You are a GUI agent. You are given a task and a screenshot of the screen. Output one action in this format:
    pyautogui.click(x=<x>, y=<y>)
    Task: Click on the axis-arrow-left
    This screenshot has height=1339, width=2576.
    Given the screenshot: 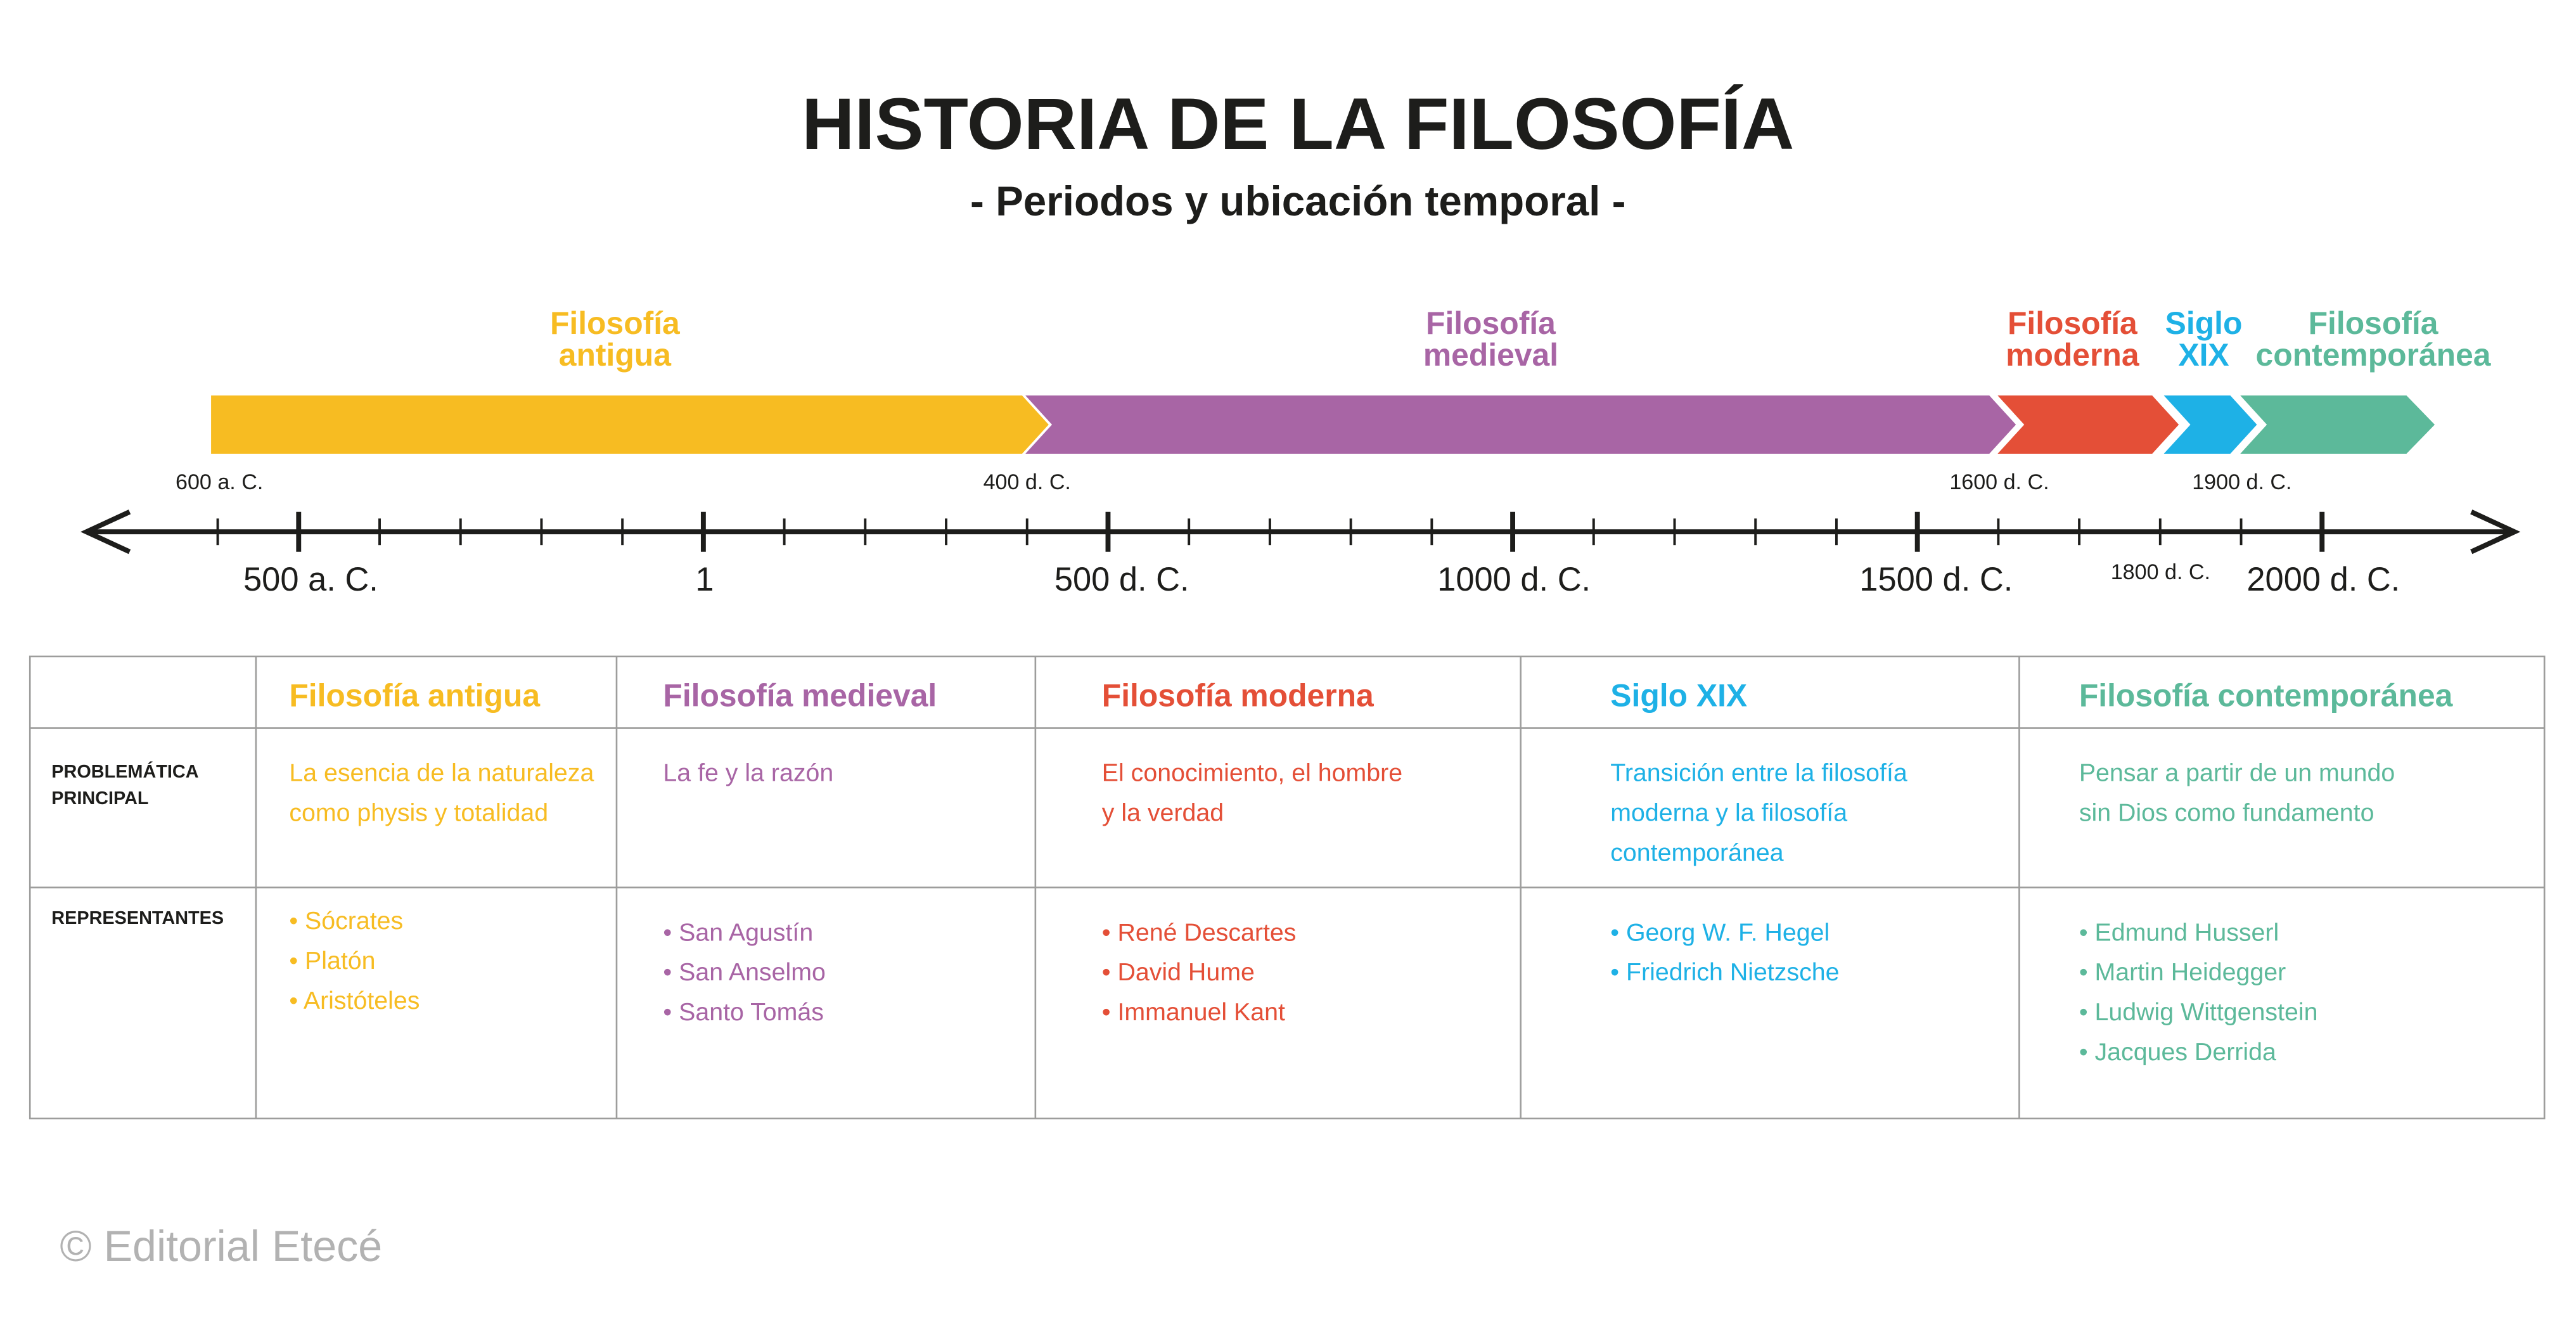 What is the action you would take?
    pyautogui.click(x=105, y=531)
    